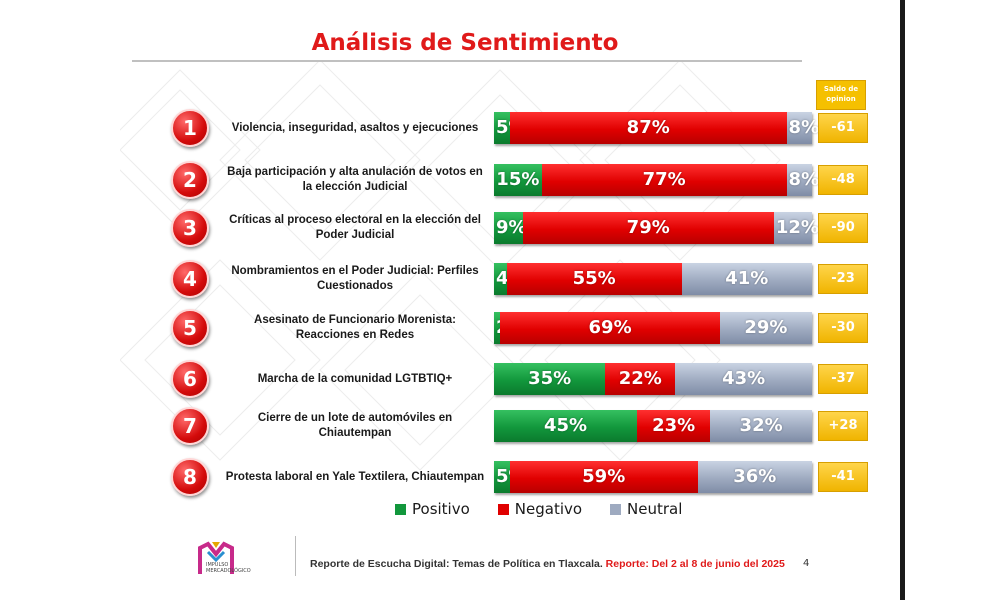 The image size is (1000, 600). I want to click on bar-segment-neutral: 12%, so click(796, 228).